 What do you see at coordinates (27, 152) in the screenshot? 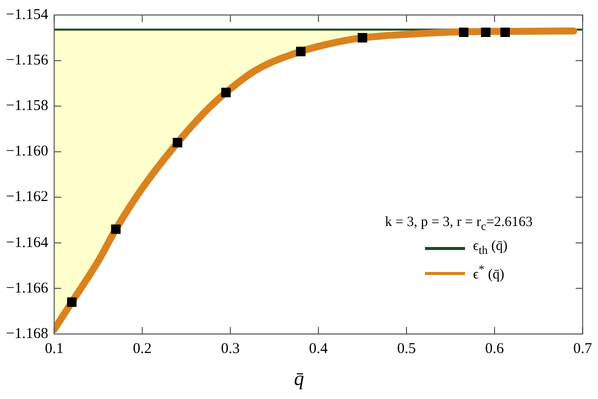
I see `y-tick-label: −1.160` at bounding box center [27, 152].